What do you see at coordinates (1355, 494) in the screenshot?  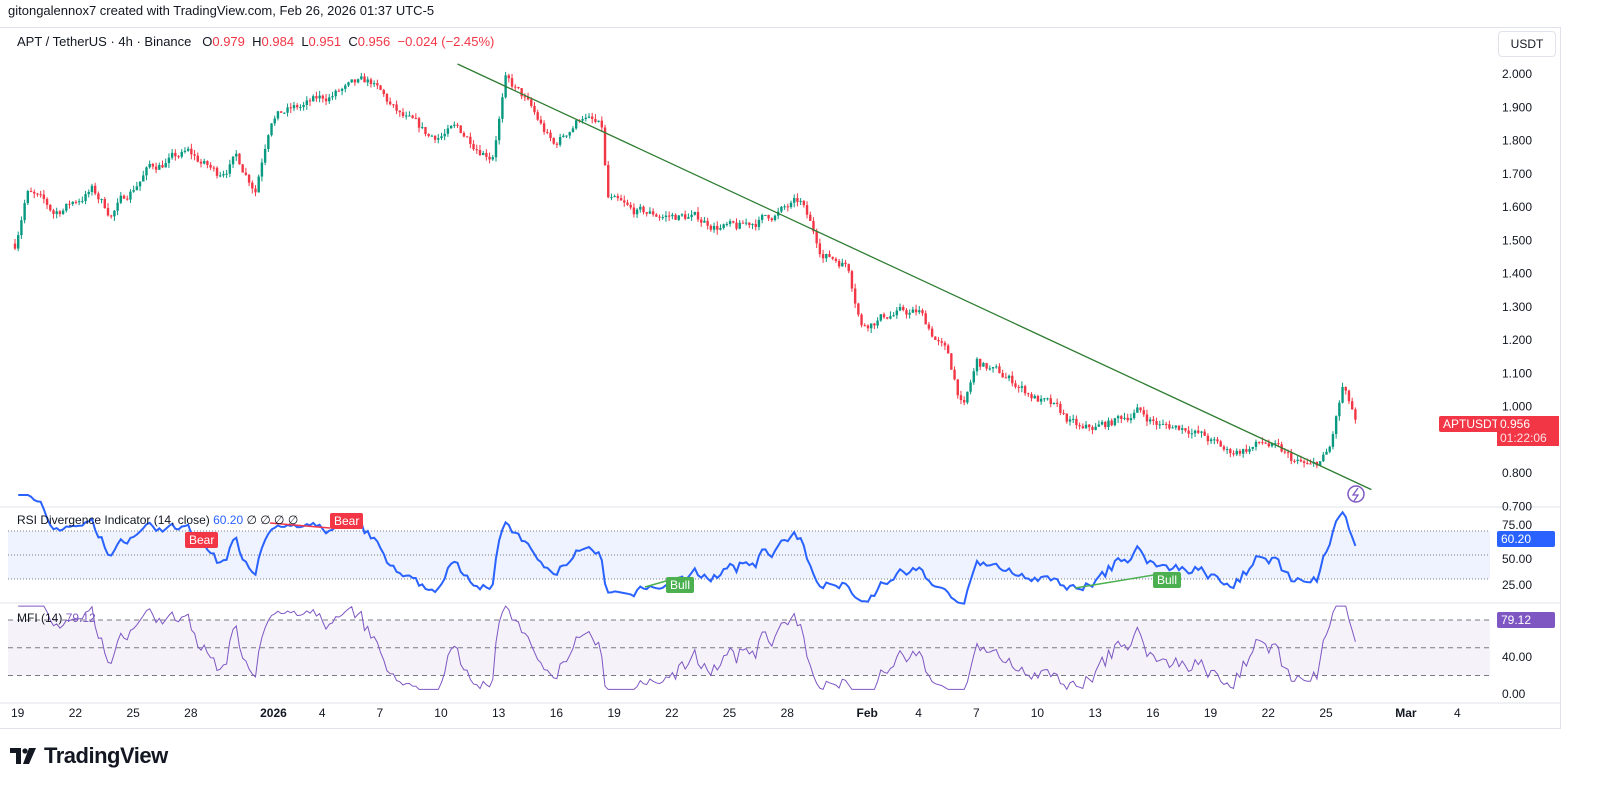 I see `lightning-icon` at bounding box center [1355, 494].